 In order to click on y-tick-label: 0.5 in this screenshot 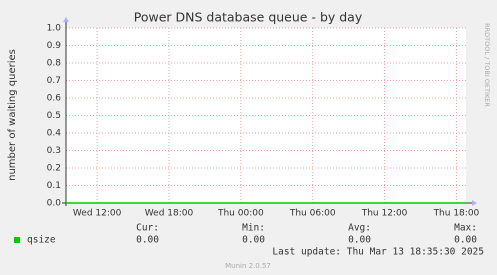, I will do `click(54, 116)`.